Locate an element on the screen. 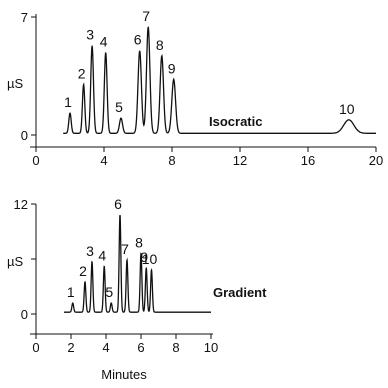 This screenshot has height=388, width=388. isocratic-peak-label-4: 4 is located at coordinates (104, 41).